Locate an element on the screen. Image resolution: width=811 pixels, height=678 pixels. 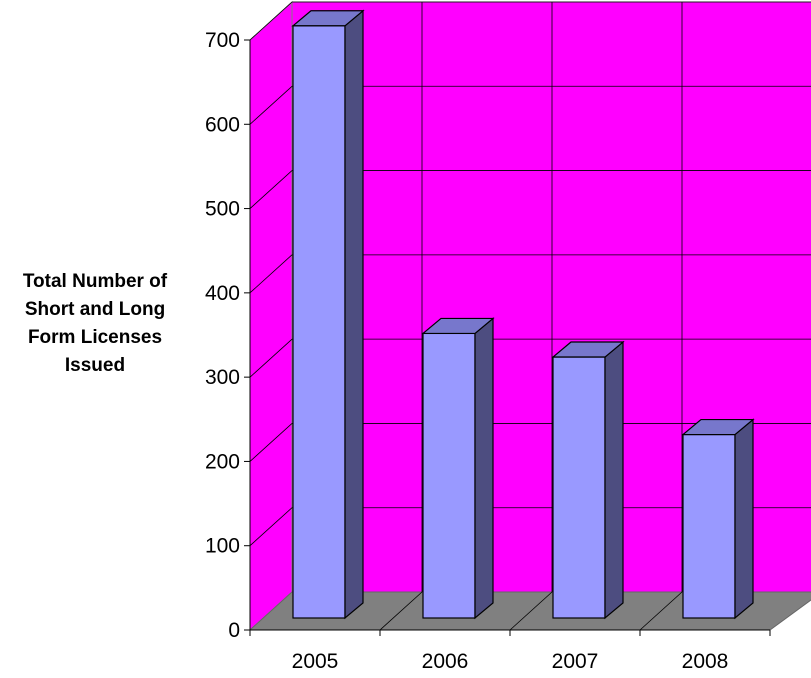
y-tick-label: 0 is located at coordinates (234, 630).